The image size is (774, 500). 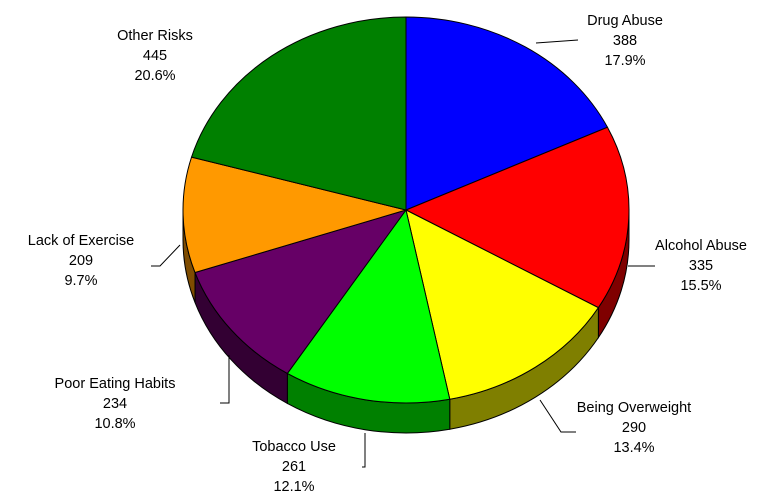 What do you see at coordinates (557, 416) in the screenshot?
I see `leader-line-being-overweight` at bounding box center [557, 416].